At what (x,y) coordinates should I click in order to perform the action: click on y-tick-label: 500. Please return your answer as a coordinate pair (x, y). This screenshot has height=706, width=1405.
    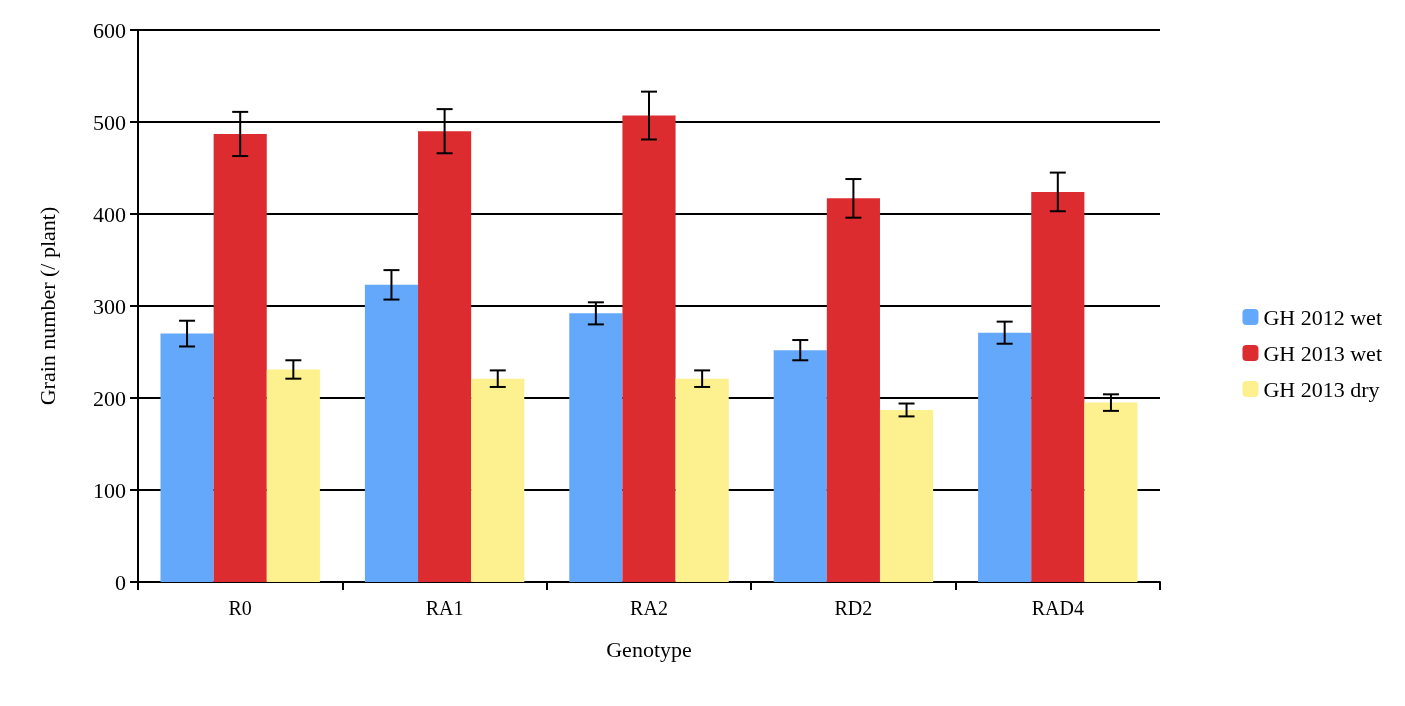
    Looking at the image, I should click on (109, 122).